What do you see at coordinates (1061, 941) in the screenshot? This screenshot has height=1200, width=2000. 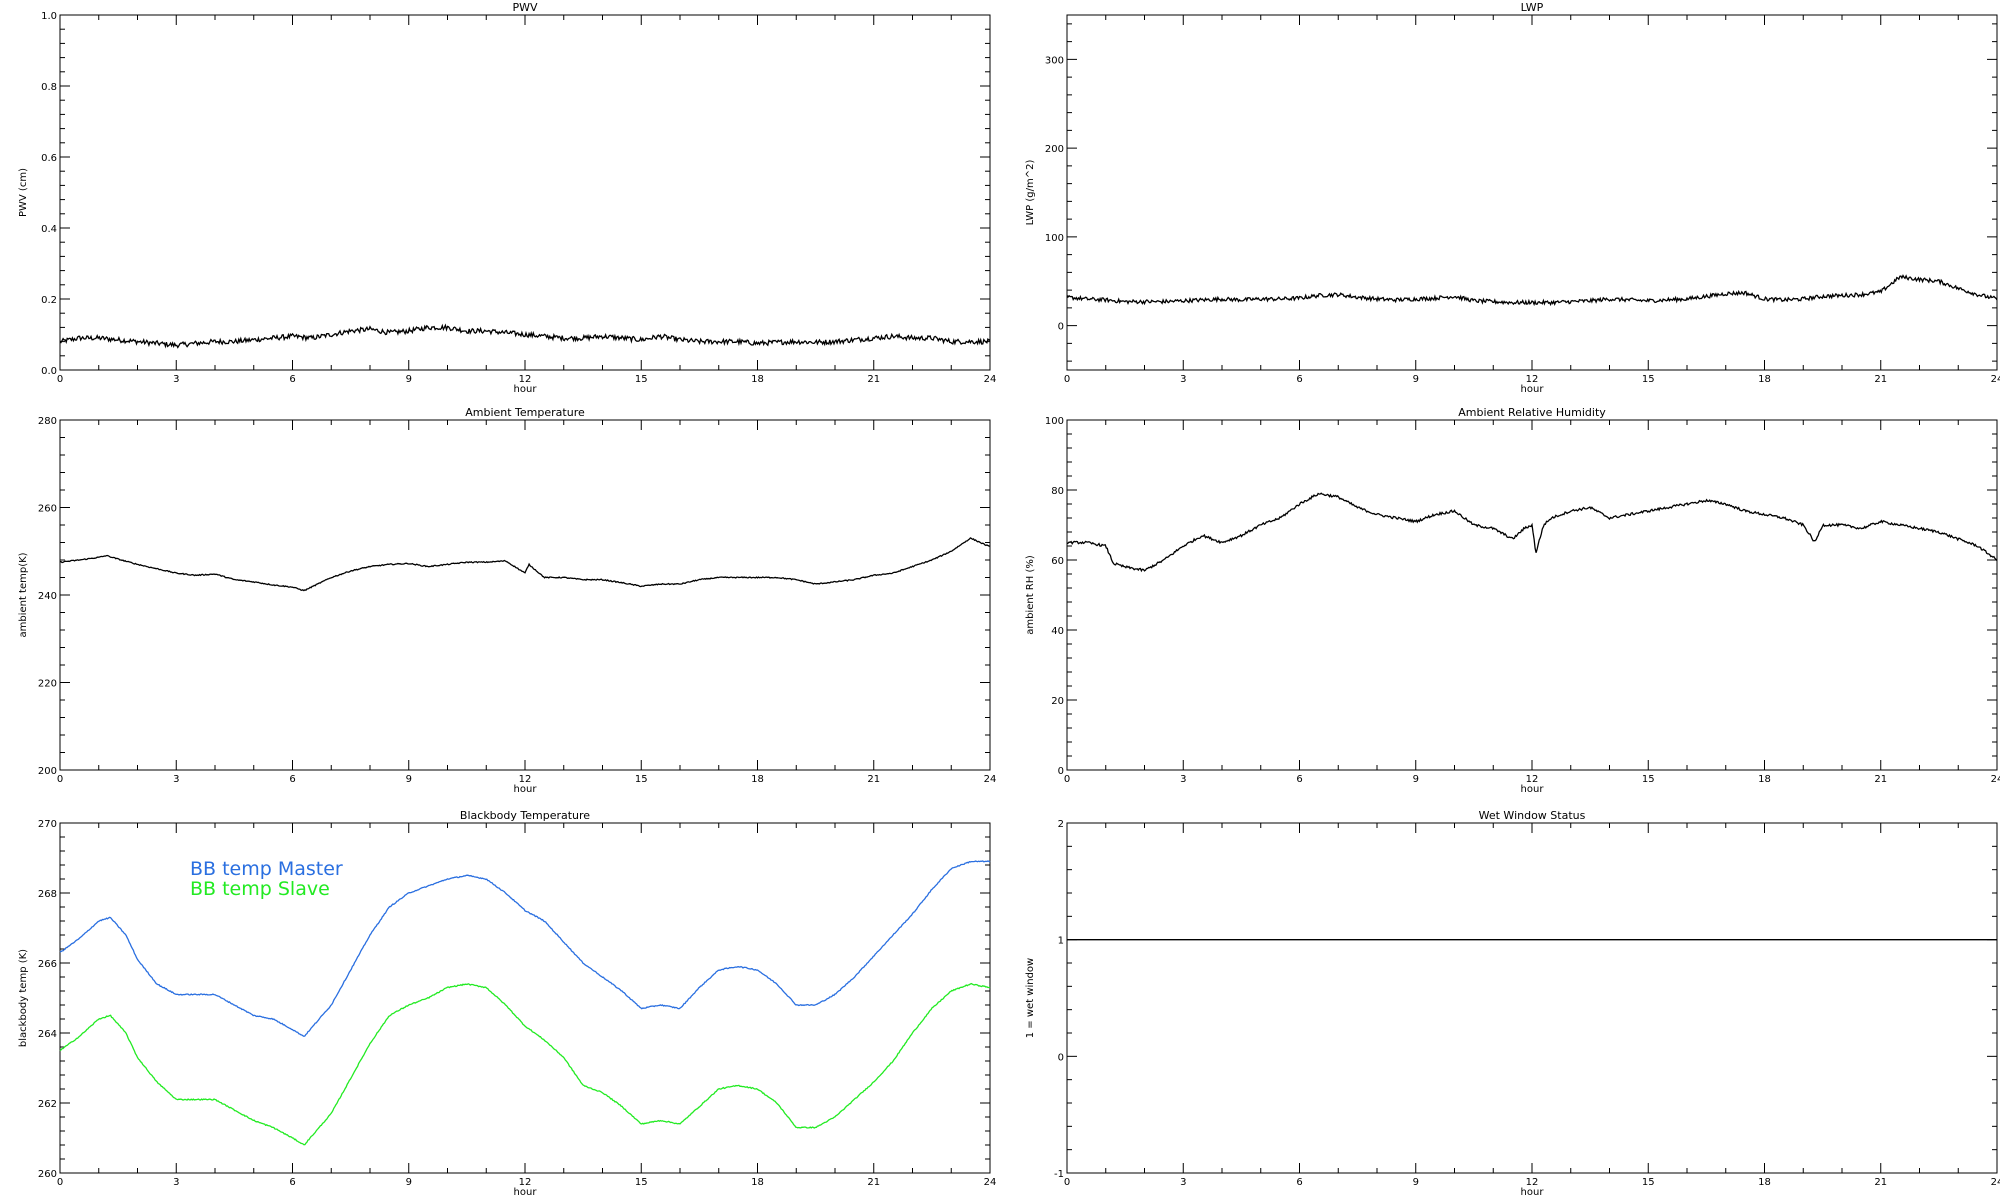 I see `y-tick-label: 1` at bounding box center [1061, 941].